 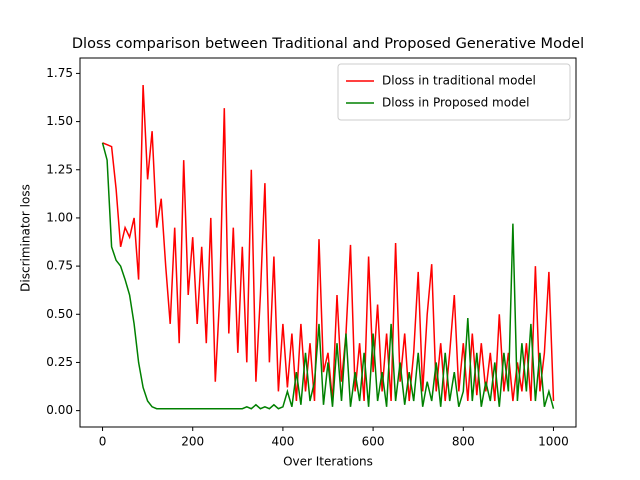 What do you see at coordinates (455, 103) in the screenshot?
I see `legend-label: Dloss in Proposed model` at bounding box center [455, 103].